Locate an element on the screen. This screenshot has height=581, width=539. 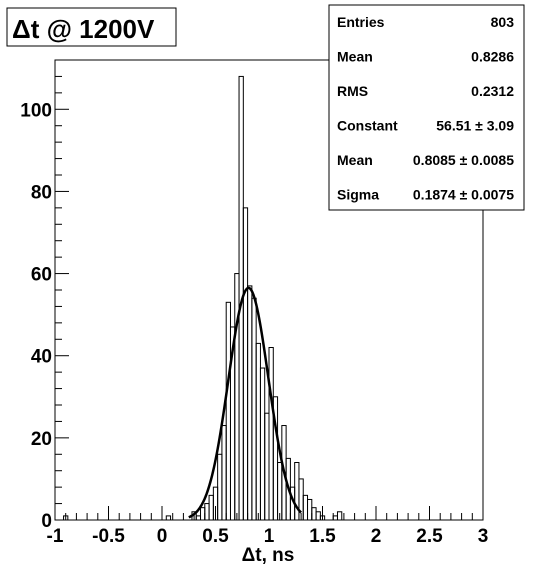
x-tick-label: 1 is located at coordinates (269, 536).